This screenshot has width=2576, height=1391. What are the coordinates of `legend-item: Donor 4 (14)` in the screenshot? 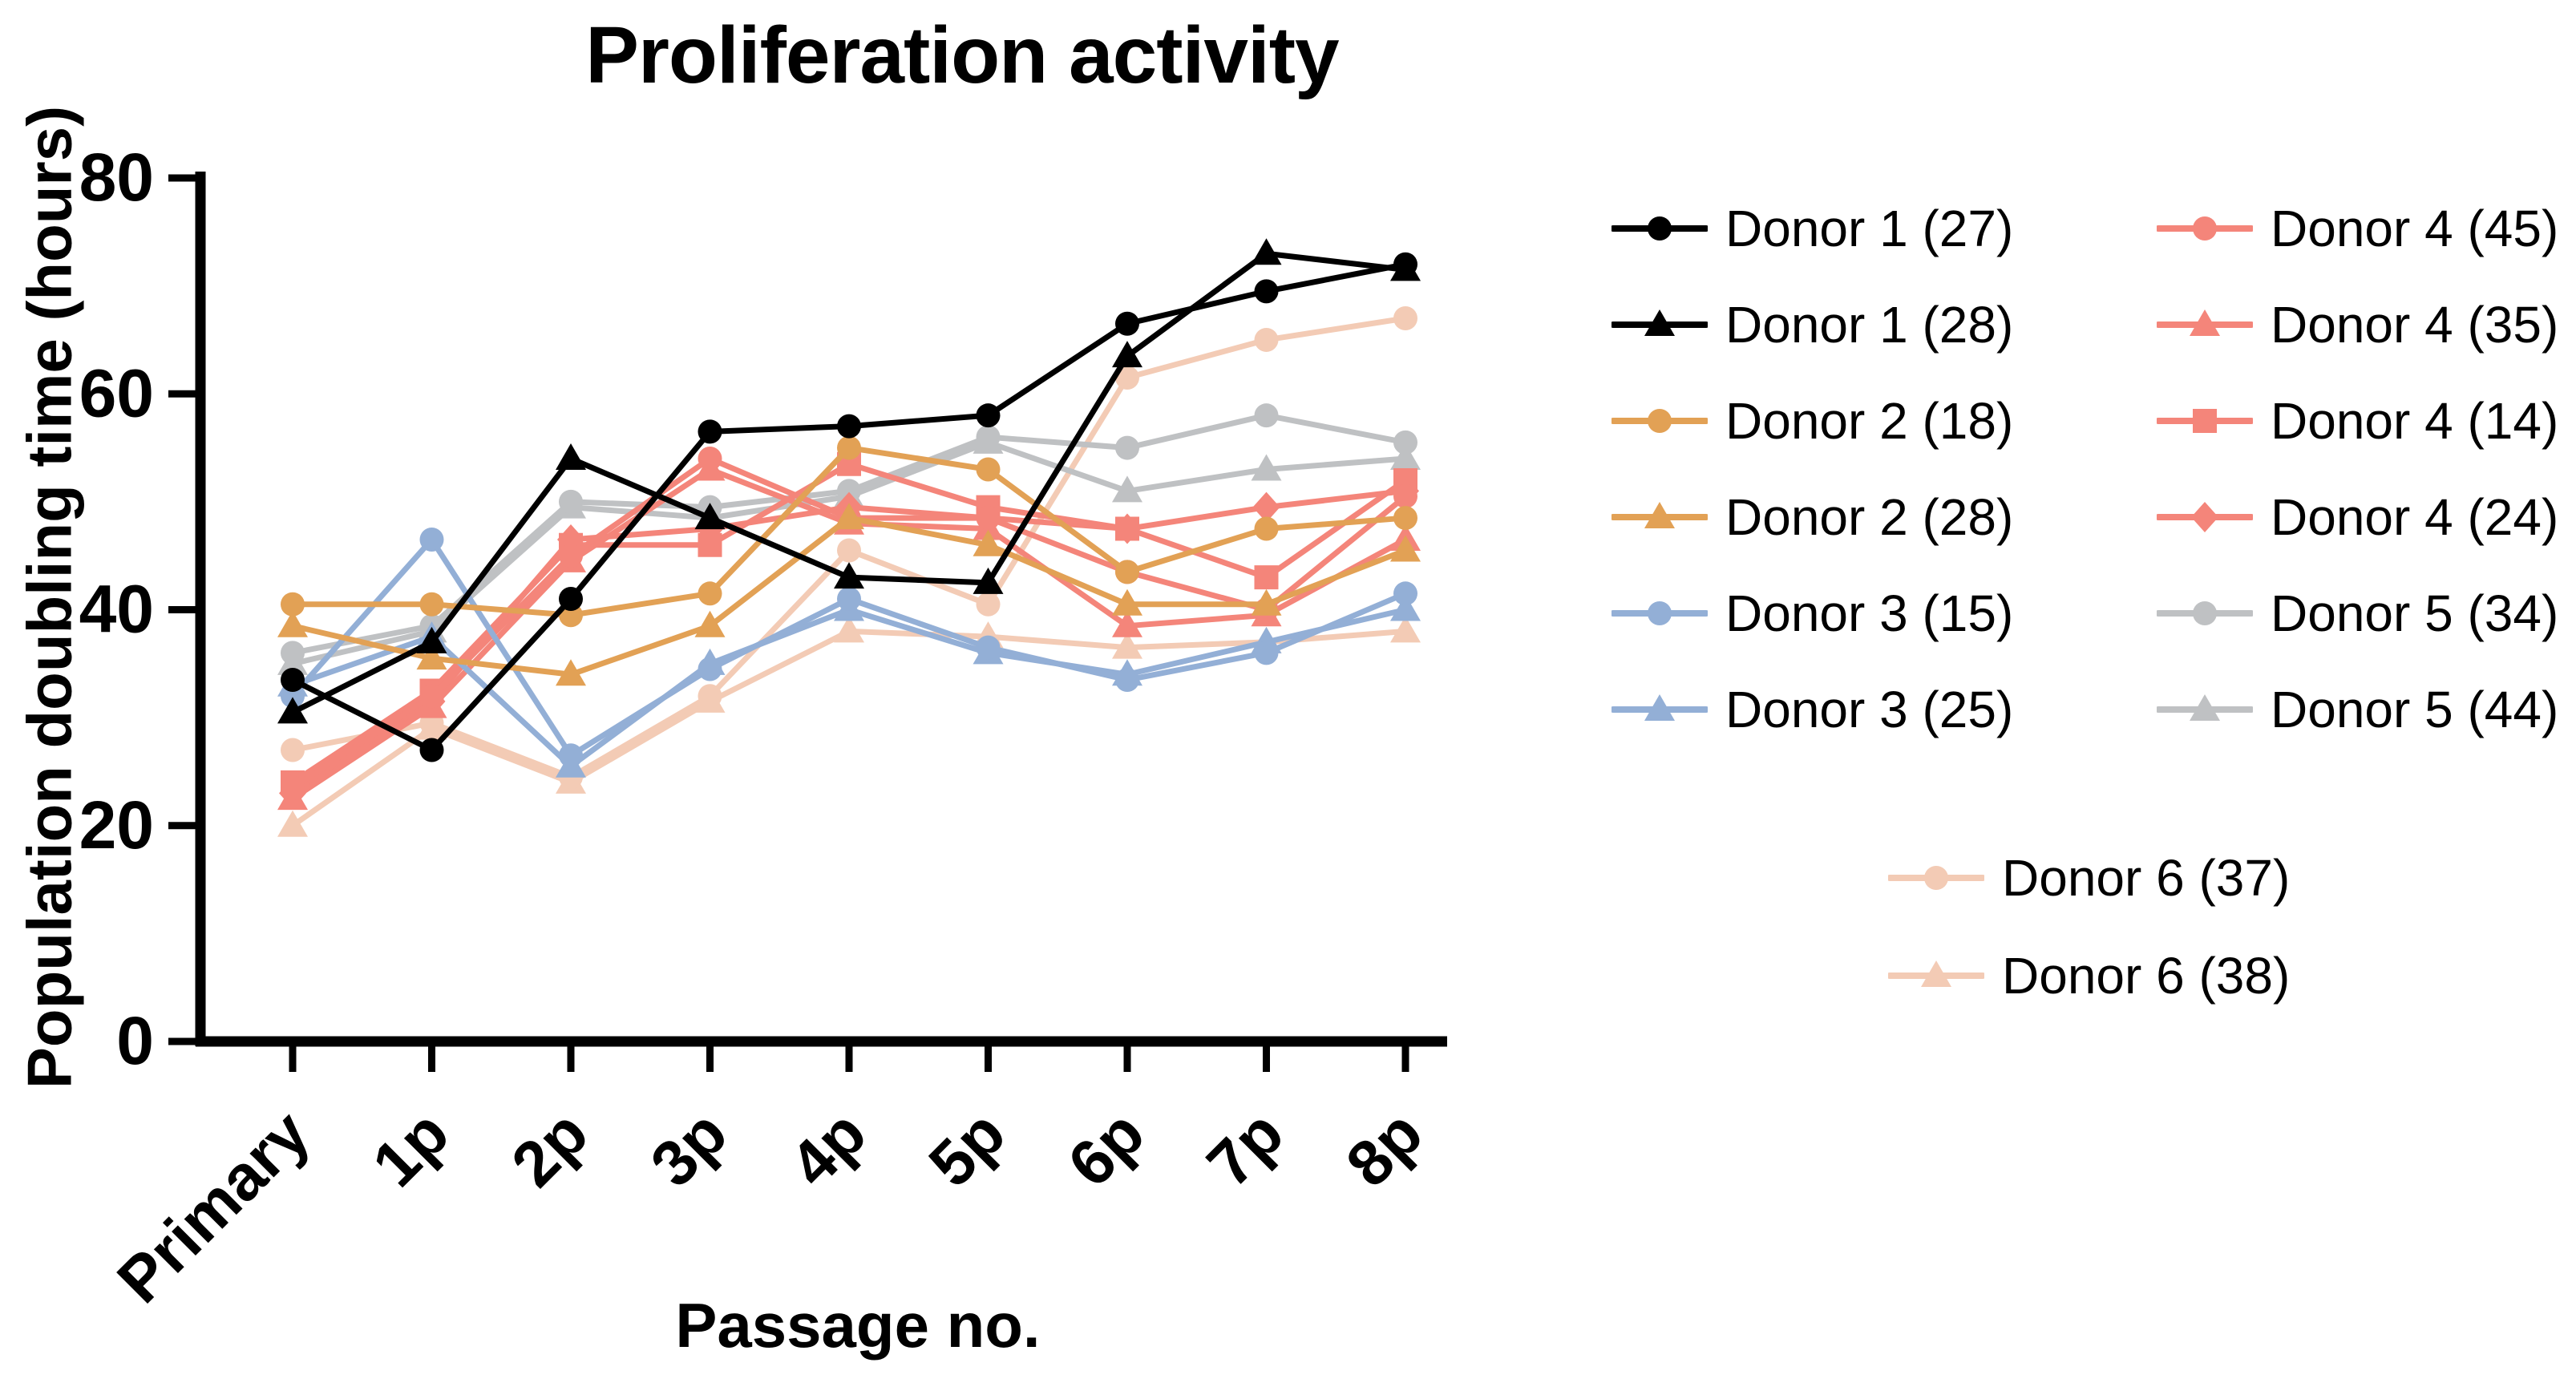 It's located at (2357, 421).